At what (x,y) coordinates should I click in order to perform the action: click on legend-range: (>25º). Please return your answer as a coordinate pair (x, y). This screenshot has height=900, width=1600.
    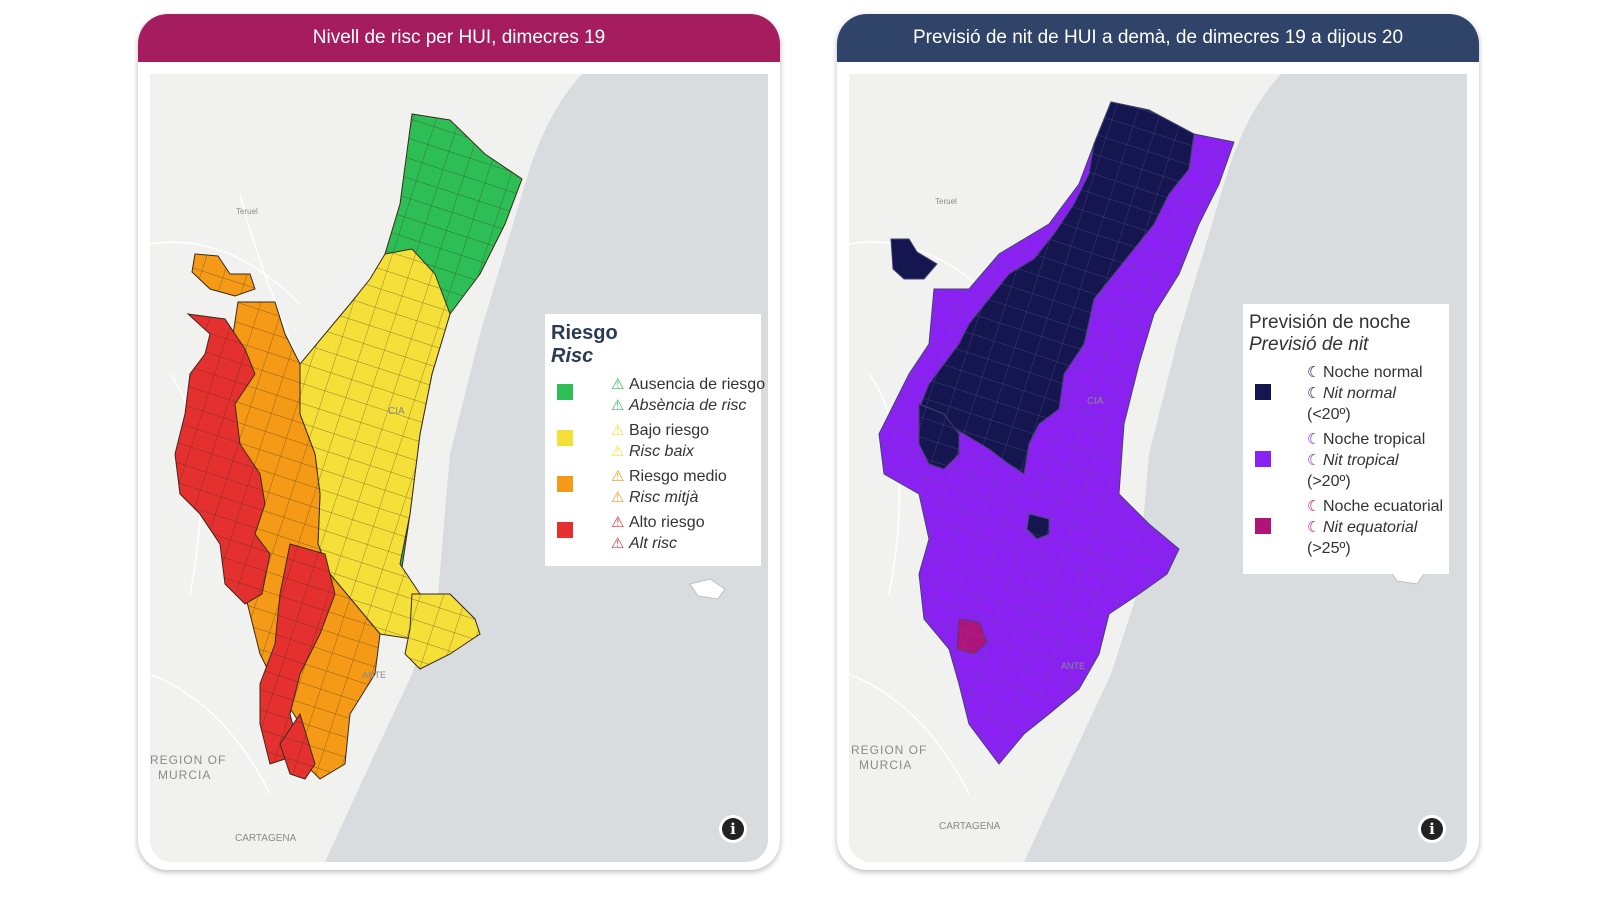
    Looking at the image, I should click on (1329, 548).